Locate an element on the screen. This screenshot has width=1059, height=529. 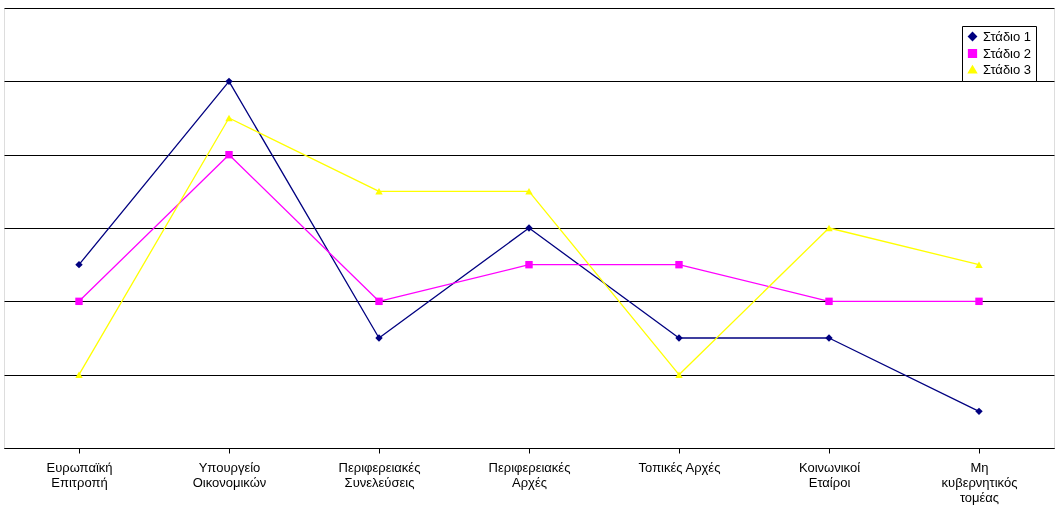
x-tick-label: Περιφερειακές Συνελεύσεις is located at coordinates (379, 474).